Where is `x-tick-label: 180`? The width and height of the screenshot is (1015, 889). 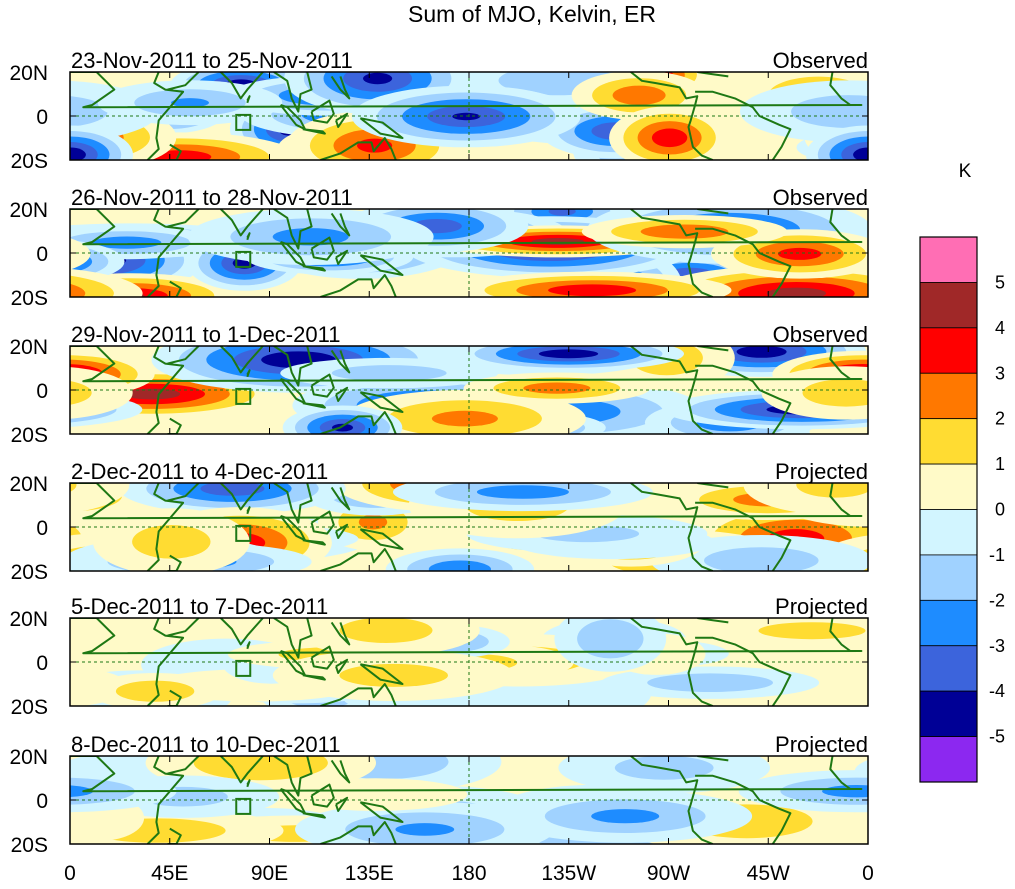 x-tick-label: 180 is located at coordinates (468, 873).